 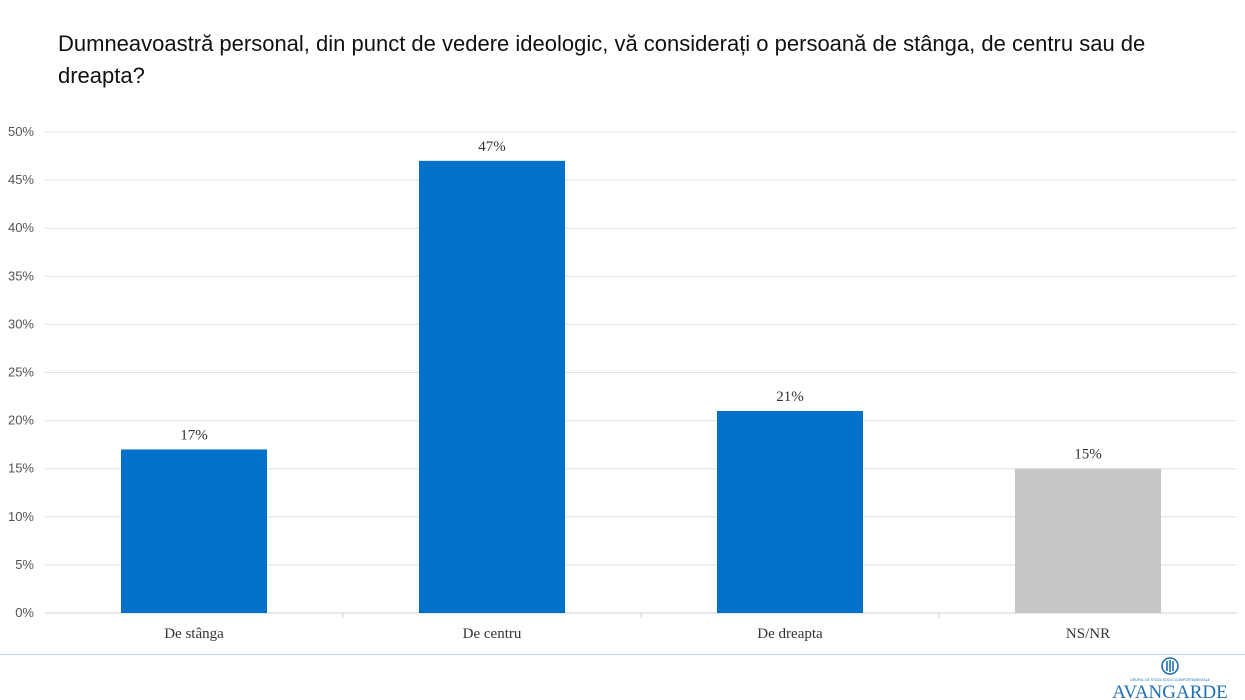 What do you see at coordinates (21, 131) in the screenshot?
I see `y-tick-label: 50%` at bounding box center [21, 131].